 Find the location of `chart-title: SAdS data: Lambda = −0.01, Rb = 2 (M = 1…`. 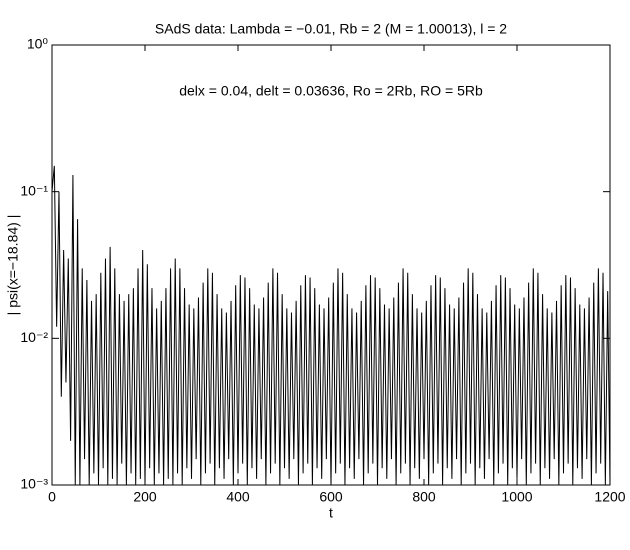

chart-title: SAdS data: Lambda = −0.01, Rb = 2 (M = 1… is located at coordinates (331, 29).